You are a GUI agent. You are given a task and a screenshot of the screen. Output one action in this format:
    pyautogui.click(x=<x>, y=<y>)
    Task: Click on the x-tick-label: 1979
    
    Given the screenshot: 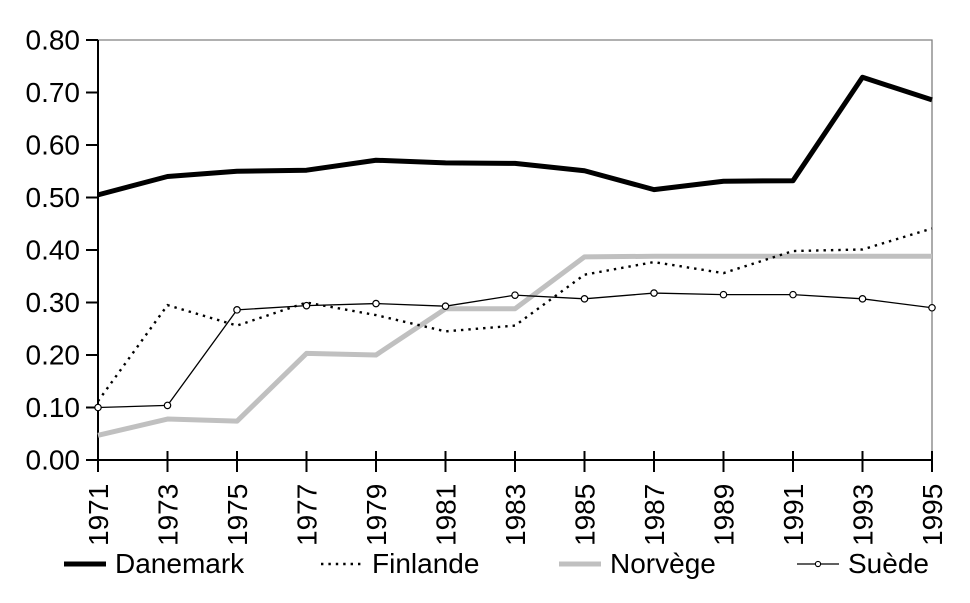 What is the action you would take?
    pyautogui.click(x=376, y=515)
    